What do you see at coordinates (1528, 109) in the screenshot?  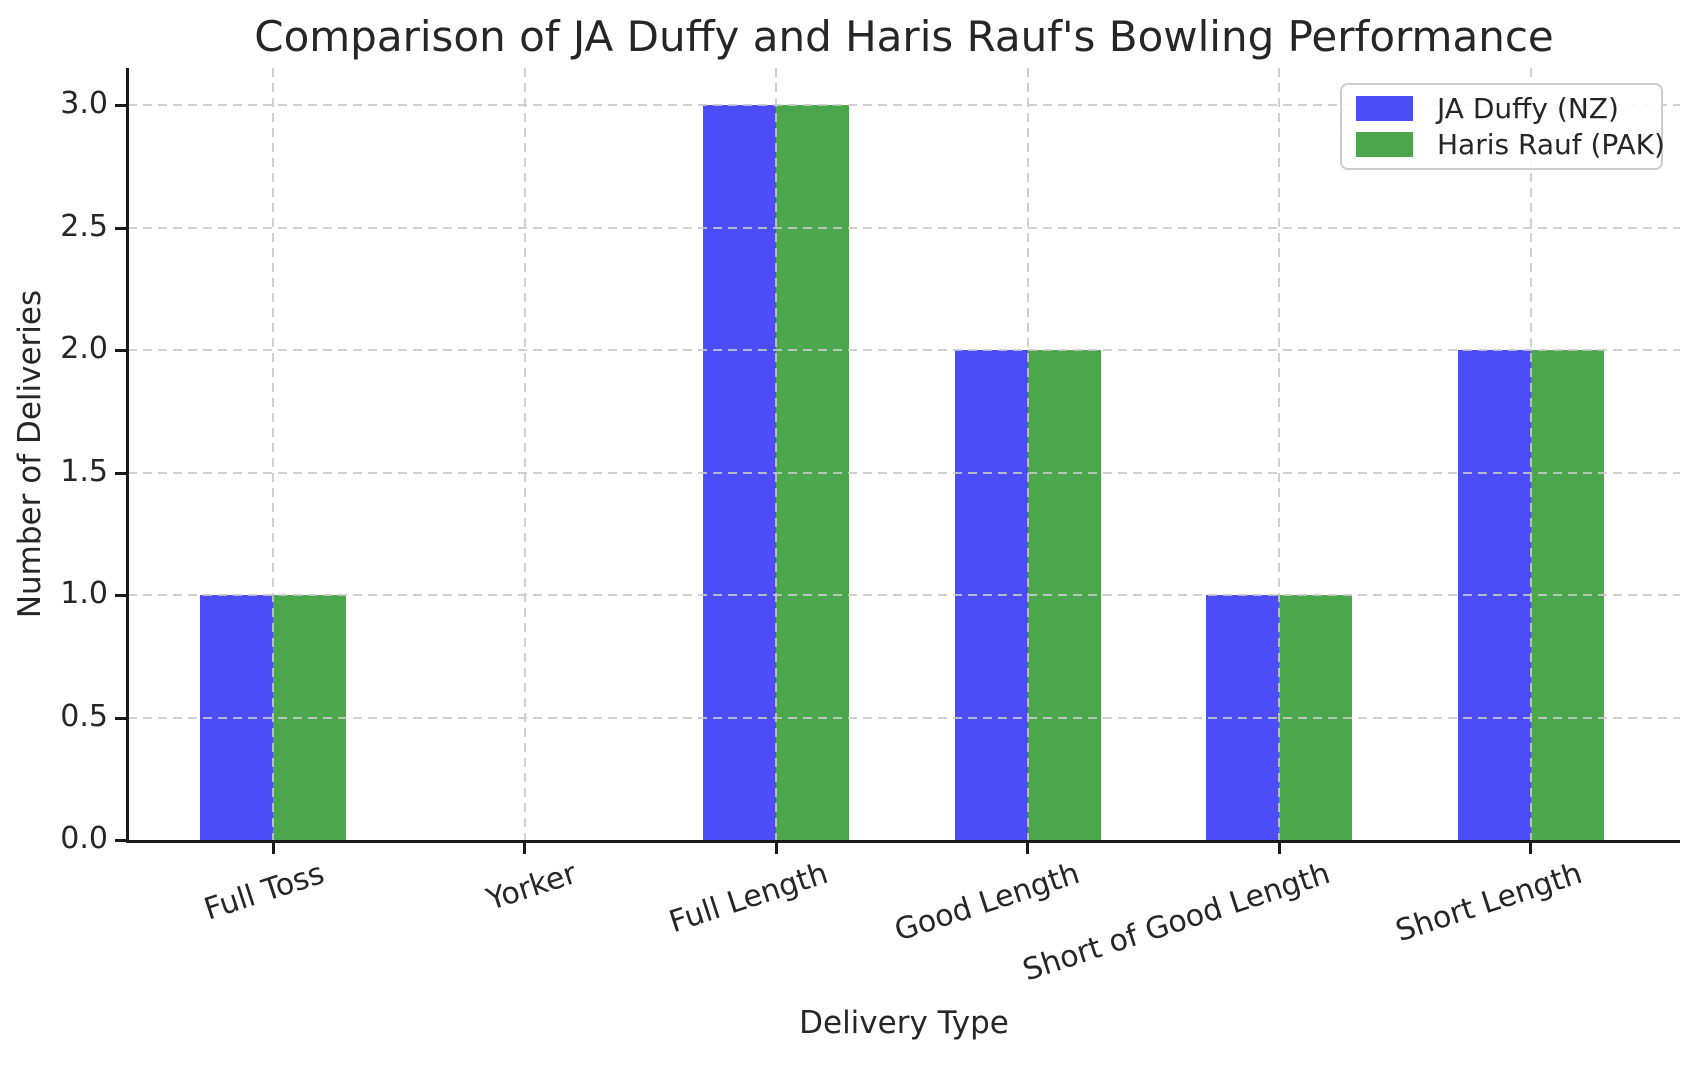 I see `legend-label-ja-duffy-nz: JA Duffy (NZ)` at bounding box center [1528, 109].